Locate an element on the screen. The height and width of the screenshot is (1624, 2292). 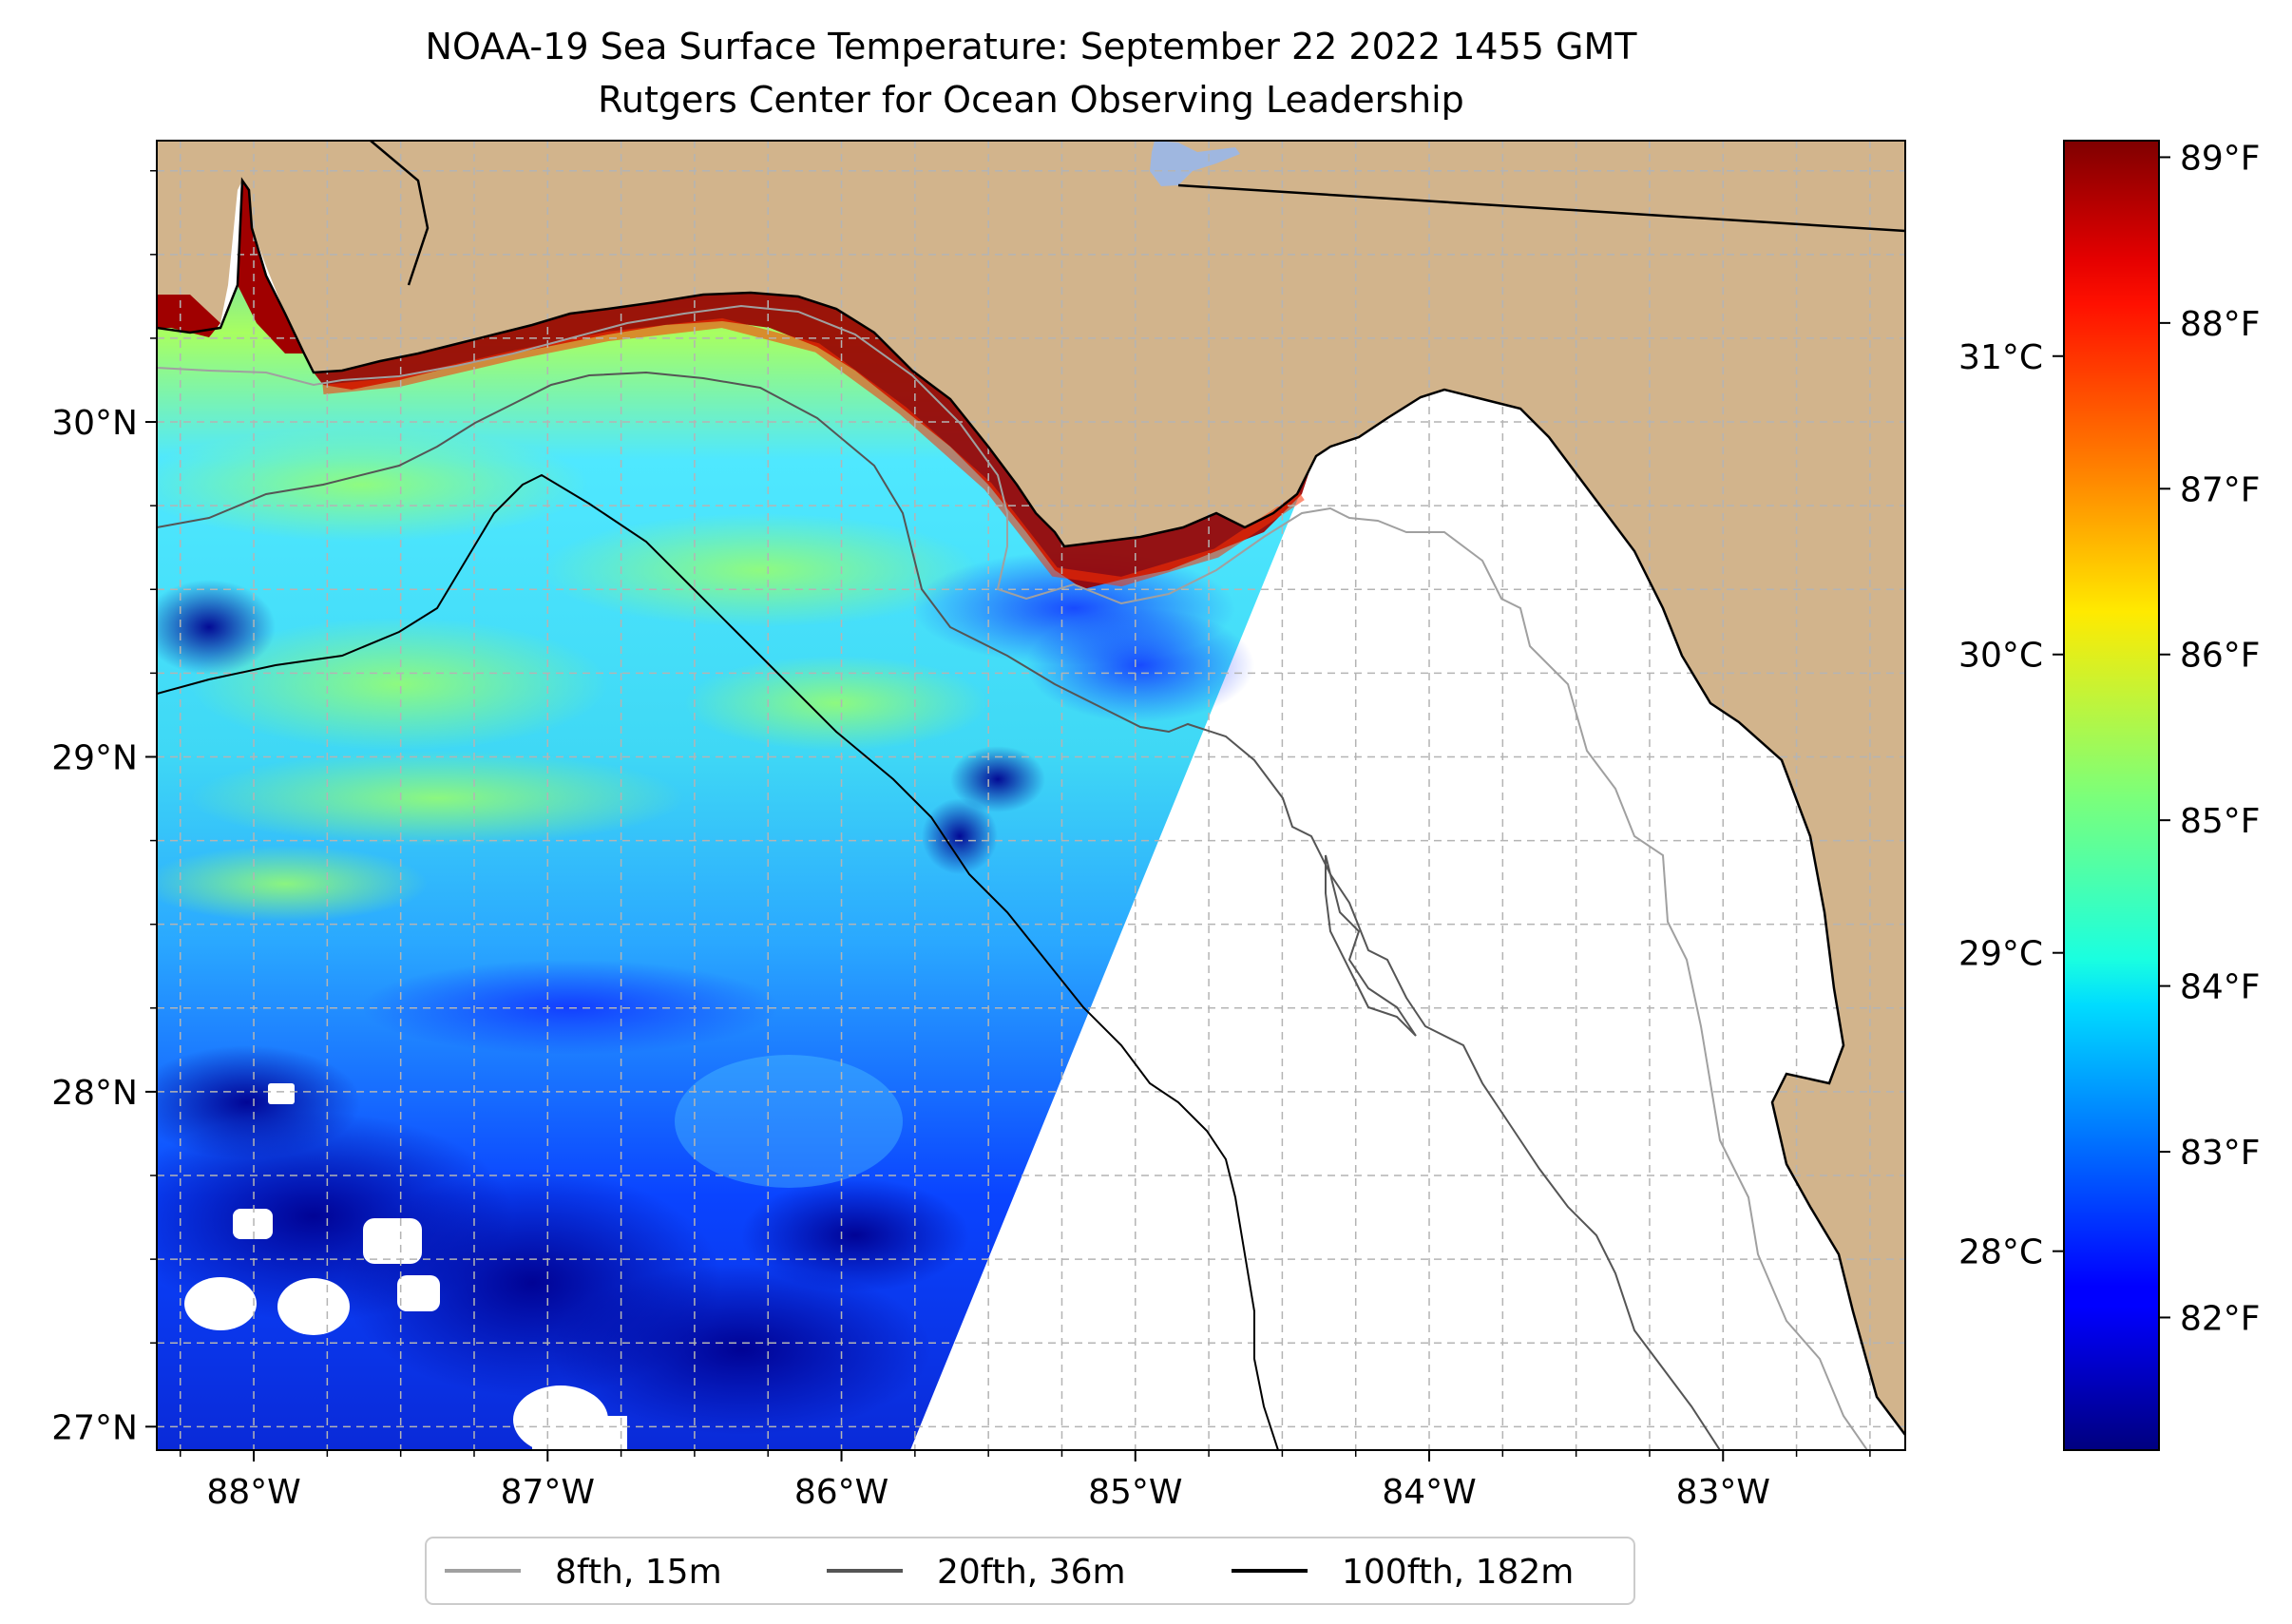
warm-bay is located at coordinates (188, 316).